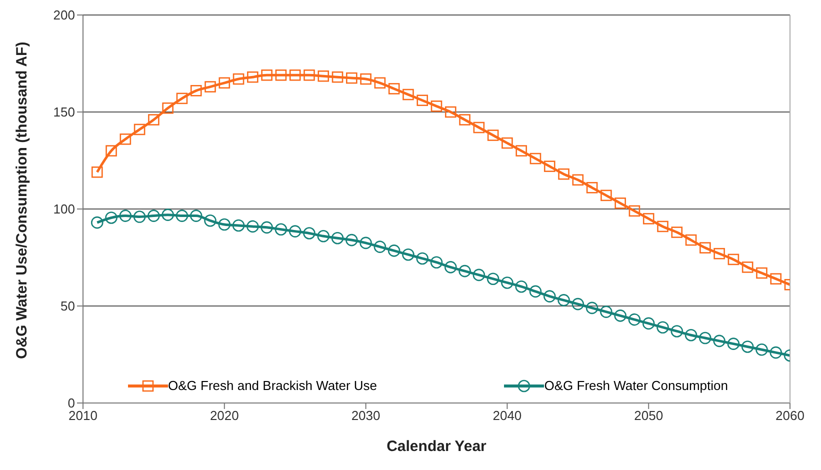 The image size is (821, 470). What do you see at coordinates (790, 416) in the screenshot?
I see `x-tick-label: 2060` at bounding box center [790, 416].